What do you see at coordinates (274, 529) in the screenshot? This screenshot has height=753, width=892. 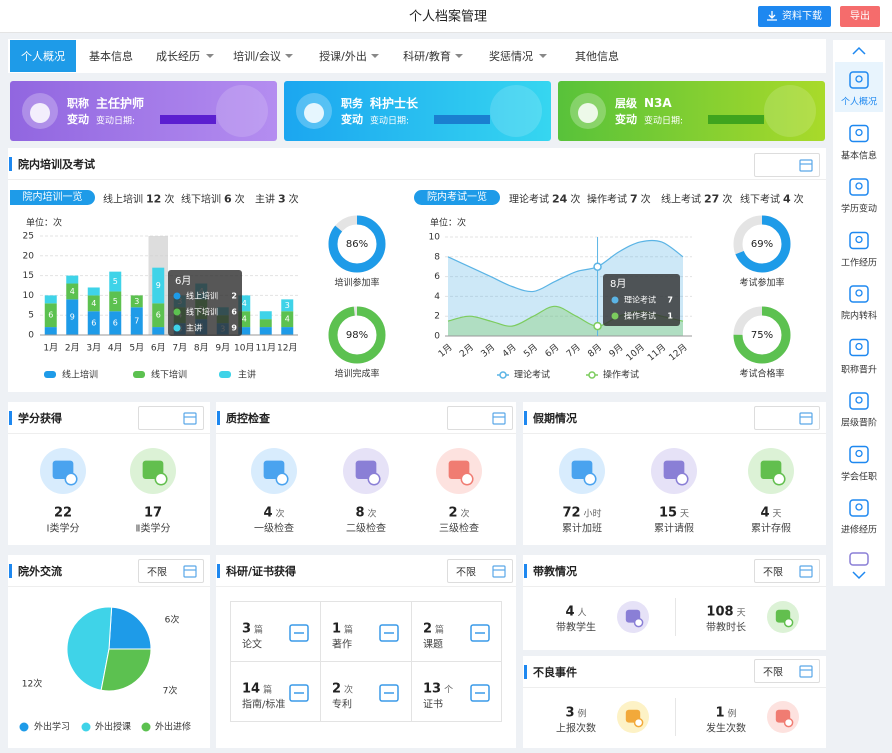 I see `item-label: 一级检查` at bounding box center [274, 529].